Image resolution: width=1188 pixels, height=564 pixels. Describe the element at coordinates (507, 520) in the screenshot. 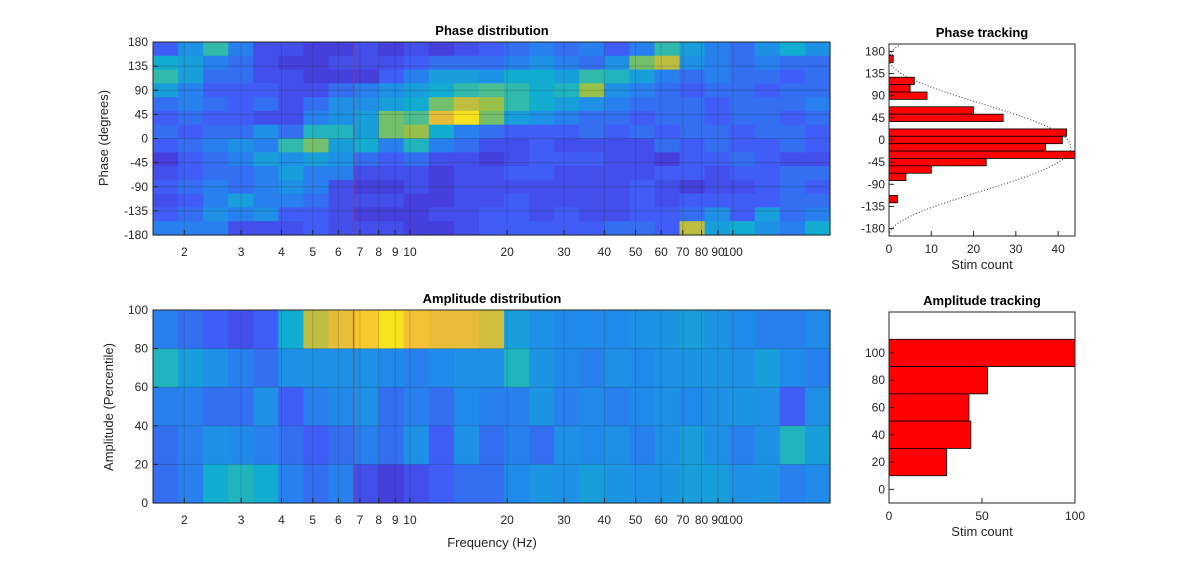

I see `x-tick-label: 20` at that location.